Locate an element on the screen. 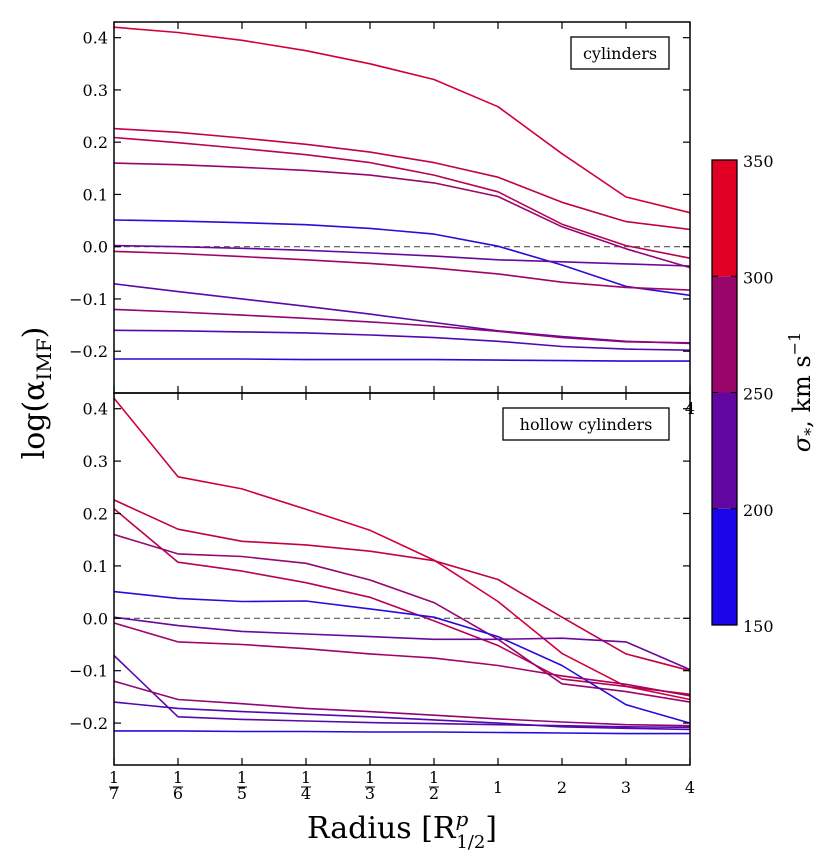  y-tick-label-top-1: −0.1 is located at coordinates (88, 299).